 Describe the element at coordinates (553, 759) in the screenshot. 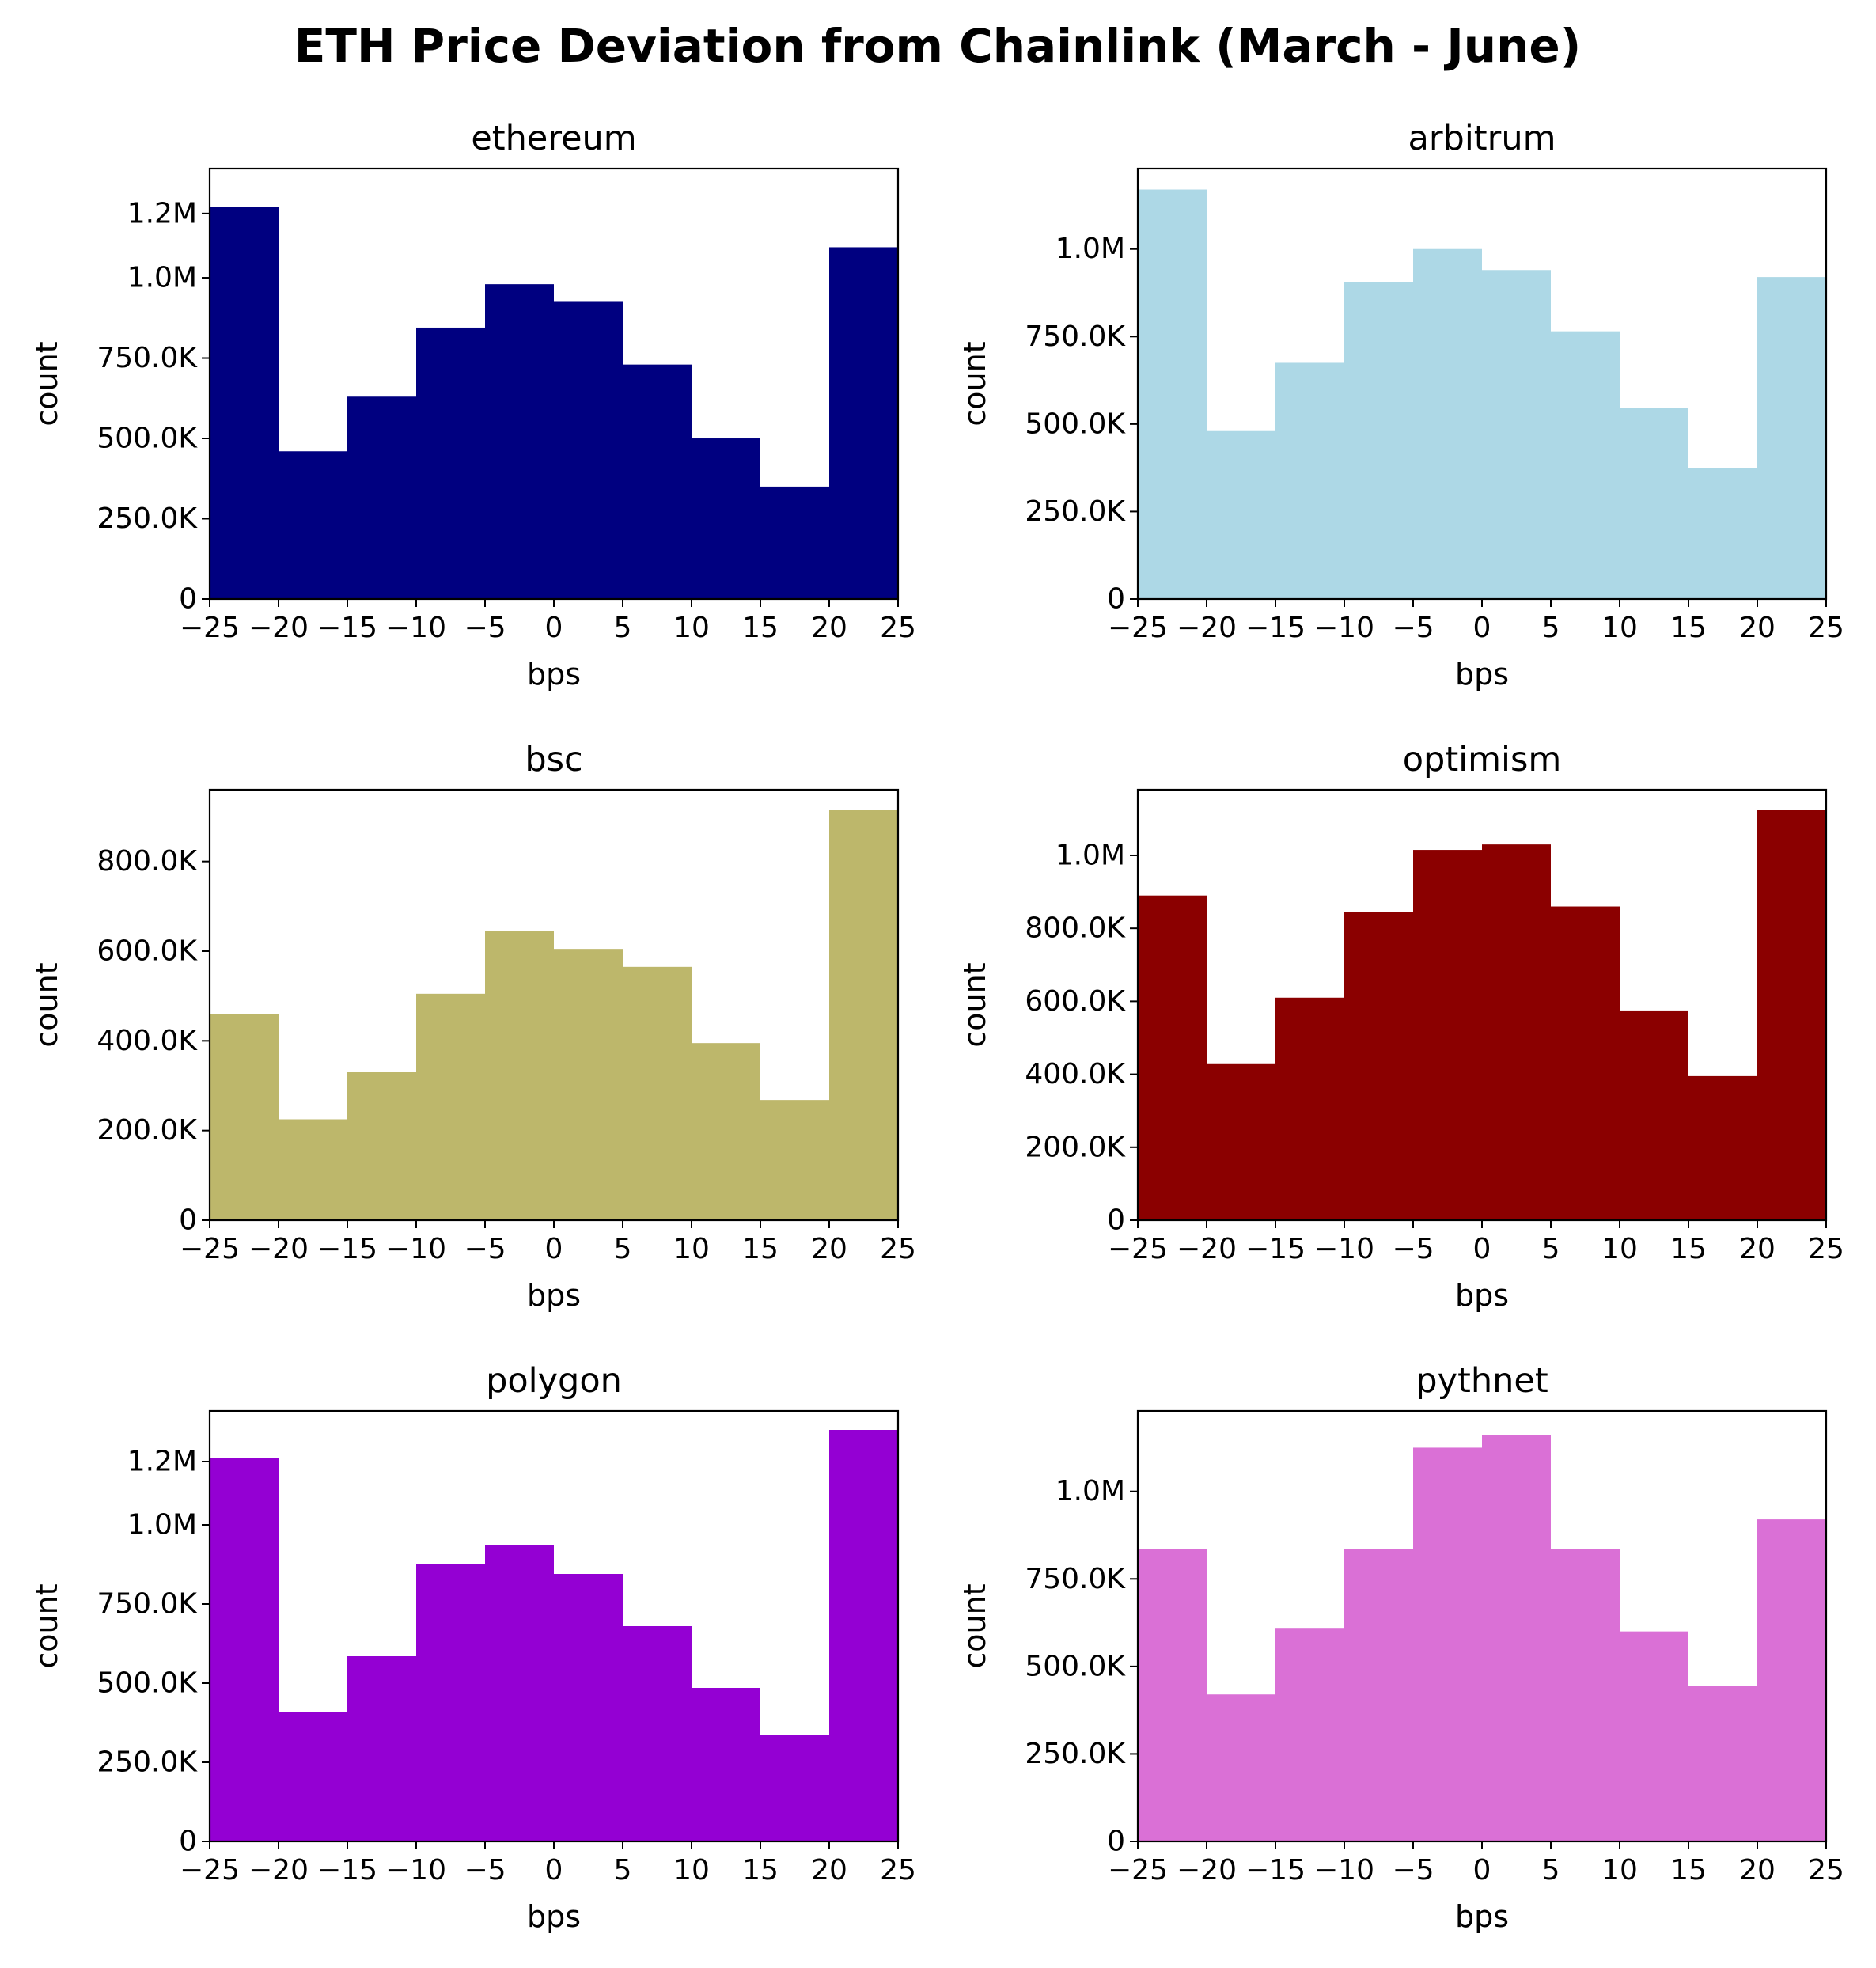

I see `subplot-title: bsc` at that location.